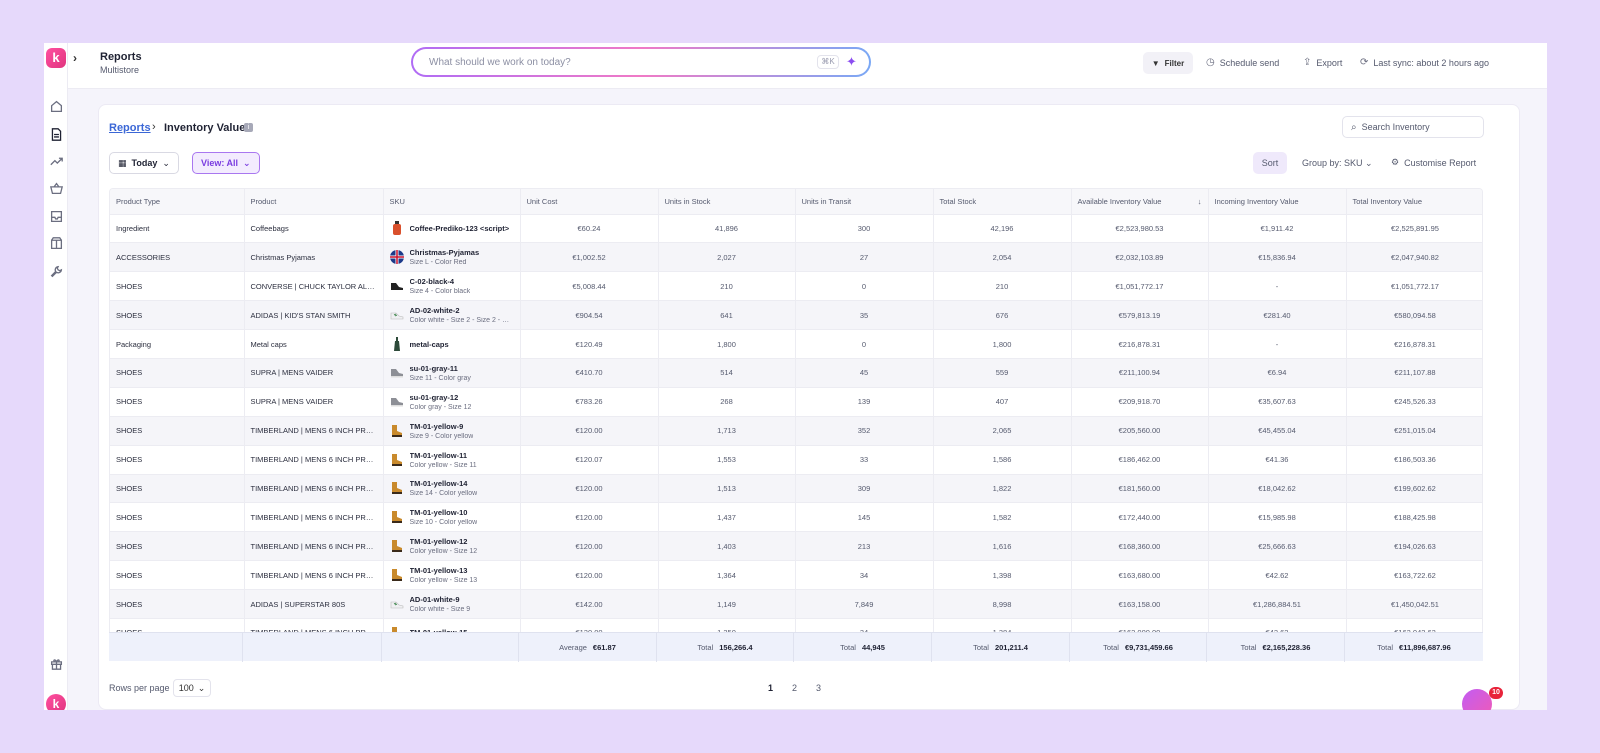 The height and width of the screenshot is (753, 1600). I want to click on sku-variant: Size 10 - Color yellow, so click(443, 523).